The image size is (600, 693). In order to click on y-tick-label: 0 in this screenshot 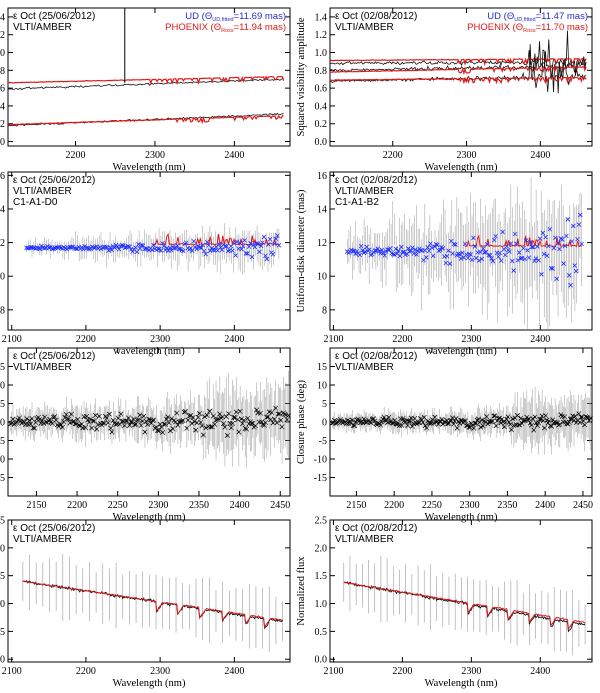, I will do `click(324, 423)`.